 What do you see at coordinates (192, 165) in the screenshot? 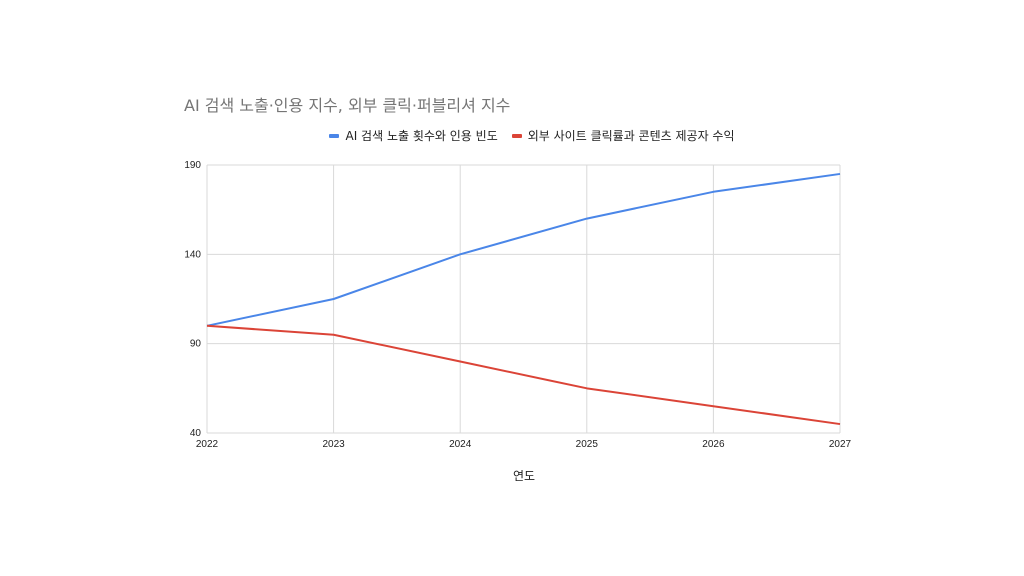
I see `y-tick-label: 190` at bounding box center [192, 165].